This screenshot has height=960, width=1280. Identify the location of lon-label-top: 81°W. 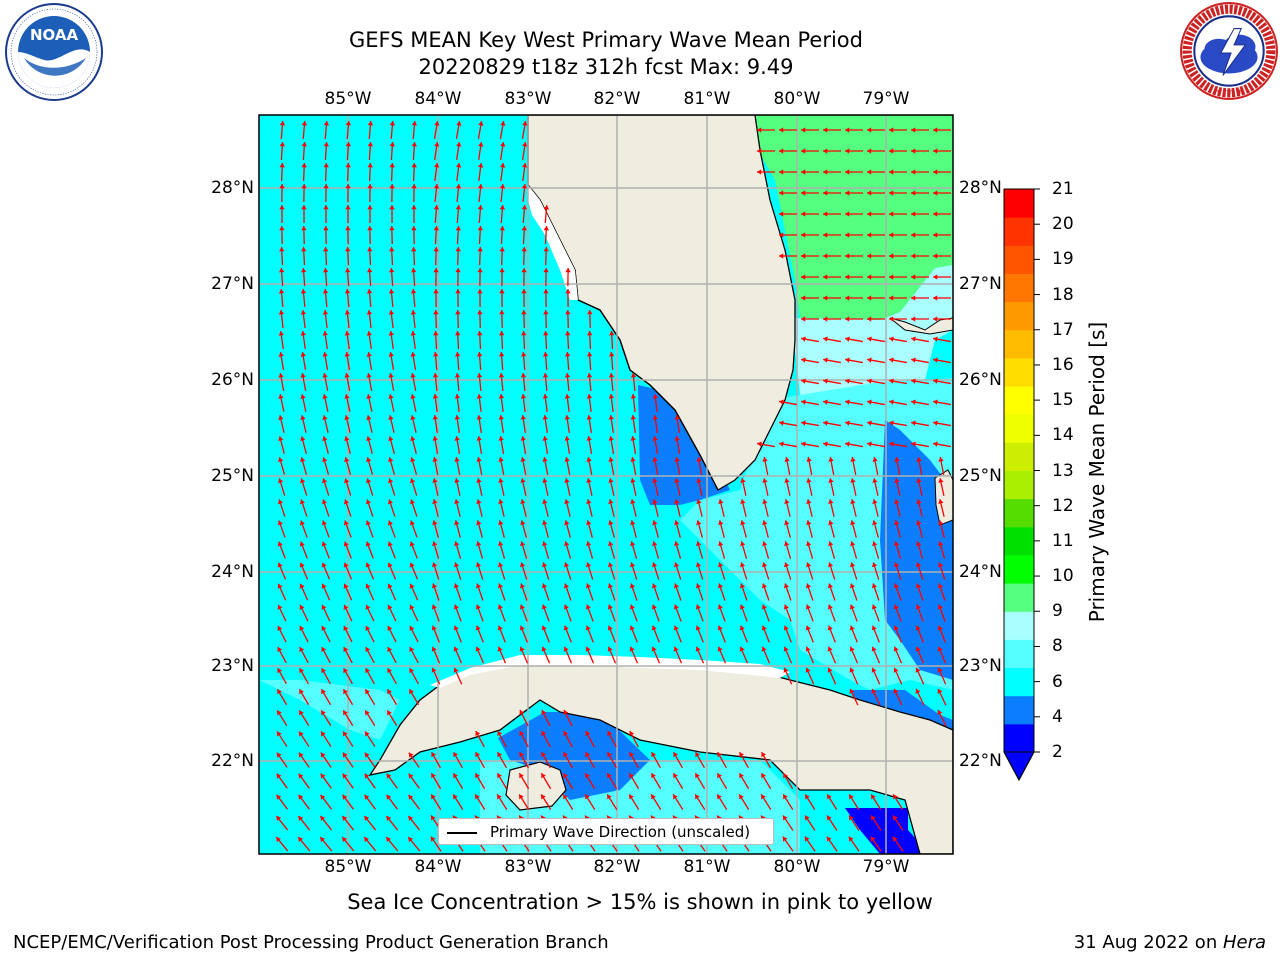
(707, 99).